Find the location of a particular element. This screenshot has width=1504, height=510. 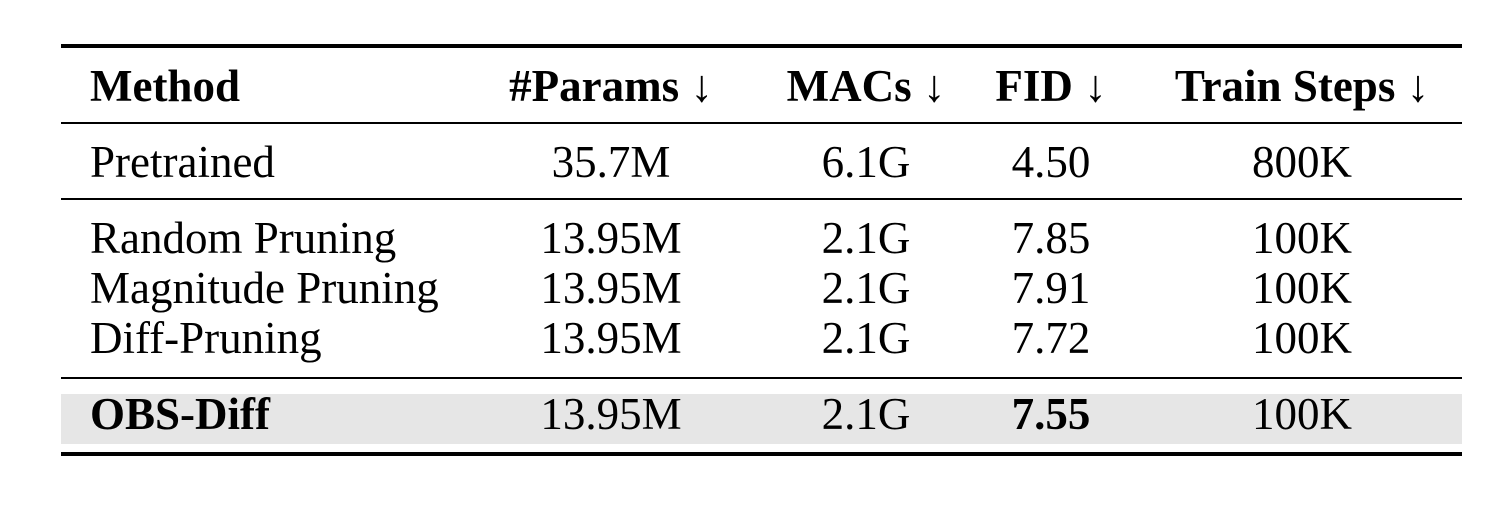

row-method: Pretrained is located at coordinates (182, 162).